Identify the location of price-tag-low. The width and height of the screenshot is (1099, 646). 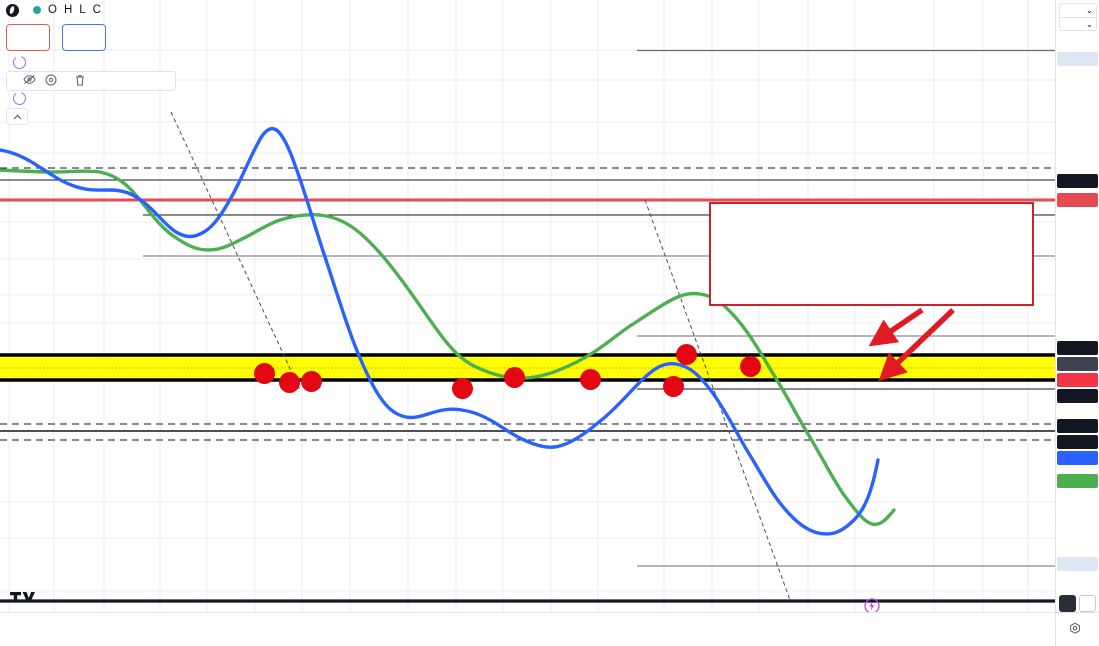
(1077, 564).